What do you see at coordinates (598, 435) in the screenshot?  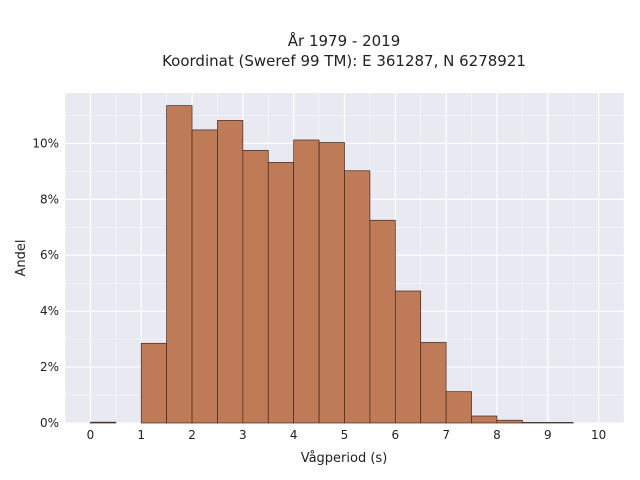 I see `x-tick-label: 10` at bounding box center [598, 435].